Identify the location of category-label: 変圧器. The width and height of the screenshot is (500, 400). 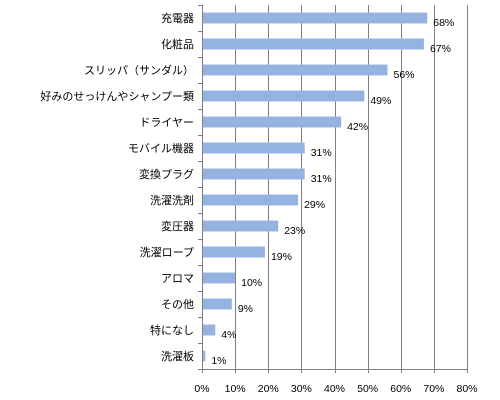
(177, 226).